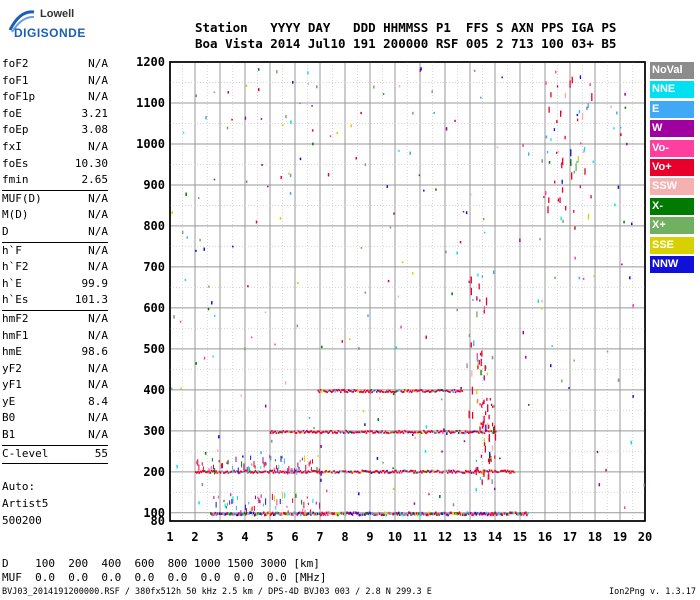 The image size is (700, 600). Describe the element at coordinates (15, 130) in the screenshot. I see `param-name: foEp` at that location.